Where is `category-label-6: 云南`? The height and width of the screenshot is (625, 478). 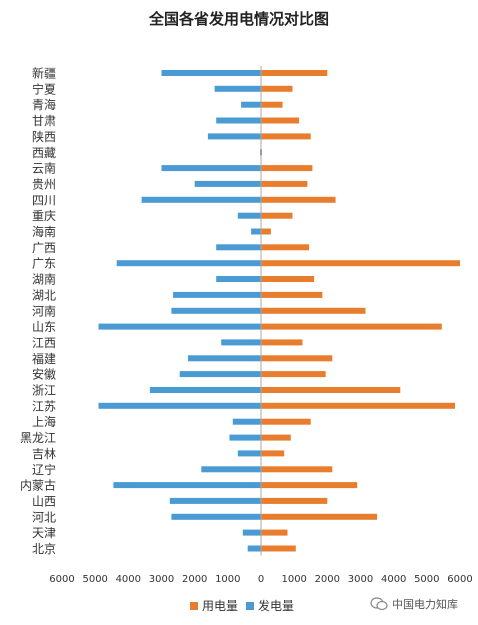
category-label-6: 云南 is located at coordinates (44, 168).